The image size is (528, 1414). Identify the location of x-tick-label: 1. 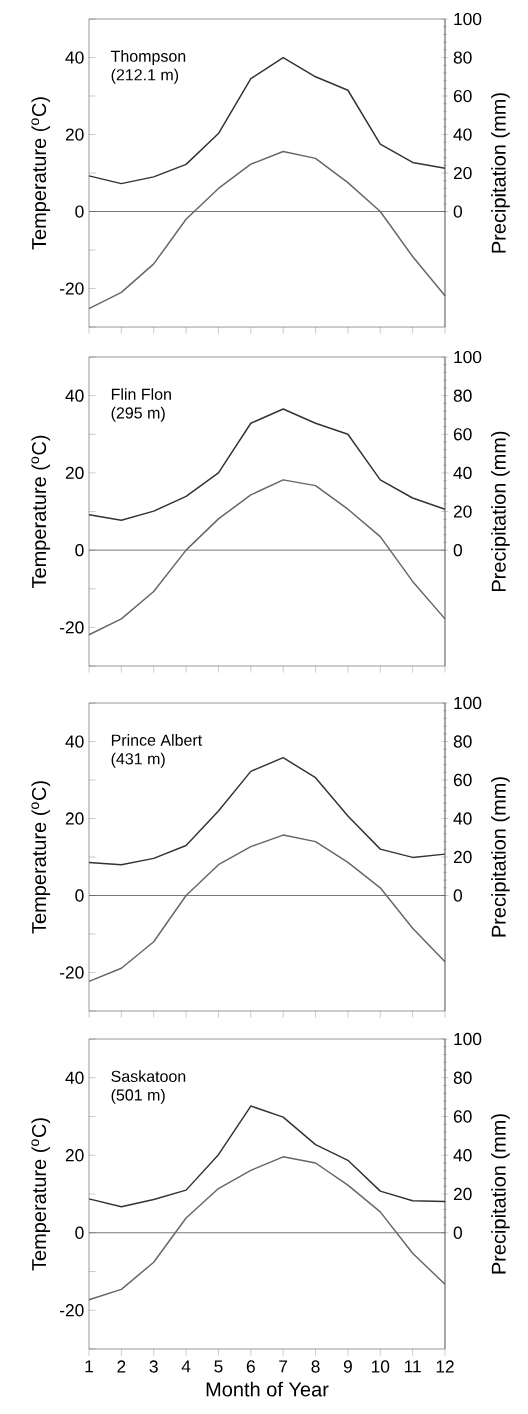
(89, 1366).